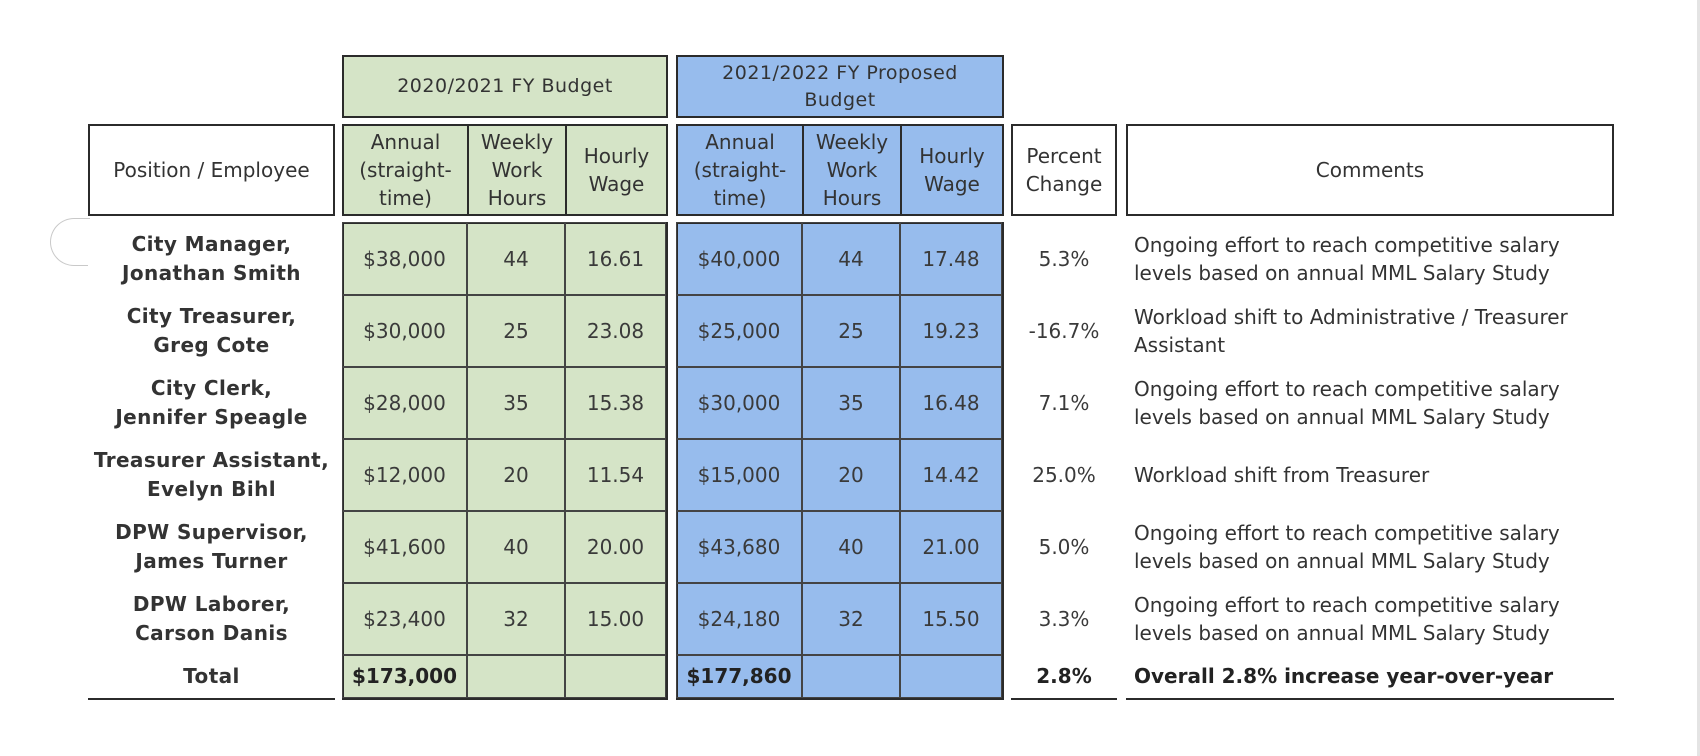  I want to click on fy2021-weekly-header: Weekly Work Hours, so click(517, 170).